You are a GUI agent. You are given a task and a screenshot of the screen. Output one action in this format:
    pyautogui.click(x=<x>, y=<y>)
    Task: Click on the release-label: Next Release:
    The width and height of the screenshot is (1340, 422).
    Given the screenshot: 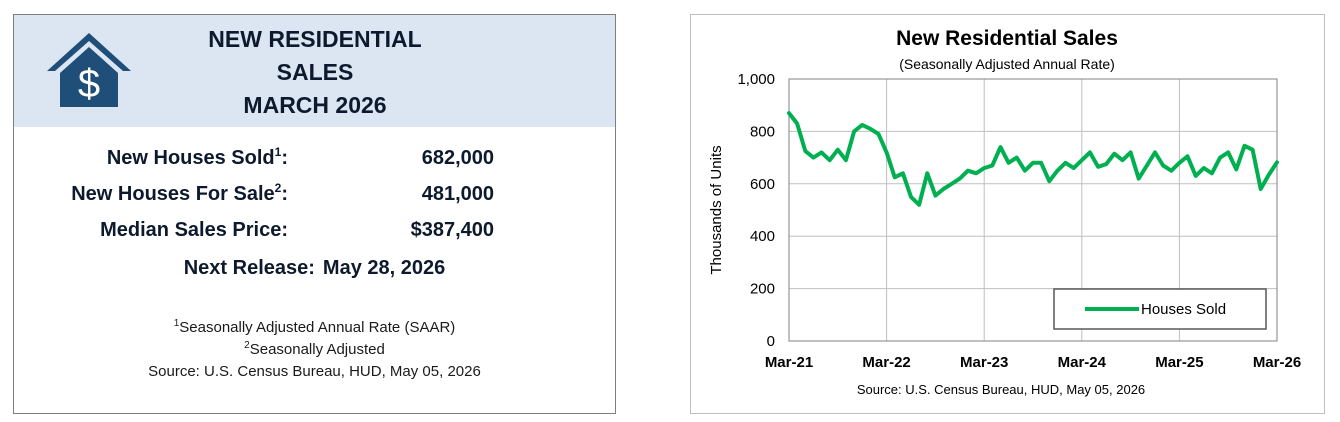 What is the action you would take?
    pyautogui.click(x=249, y=268)
    